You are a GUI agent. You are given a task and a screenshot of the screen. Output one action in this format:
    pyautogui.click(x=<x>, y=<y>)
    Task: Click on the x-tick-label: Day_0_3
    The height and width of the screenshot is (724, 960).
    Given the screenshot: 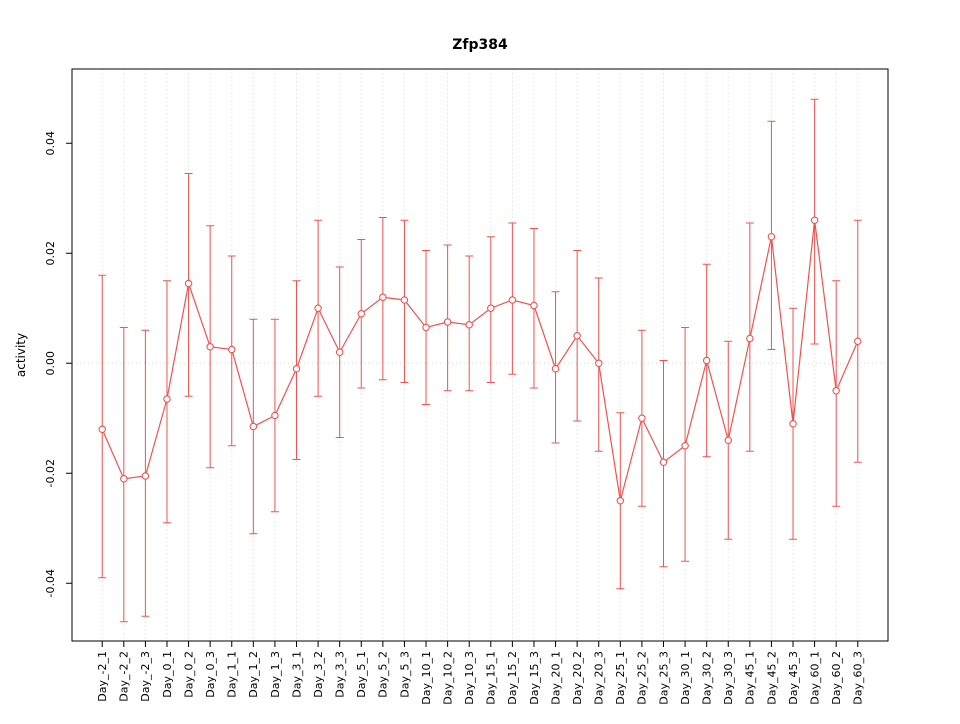 What is the action you would take?
    pyautogui.click(x=210, y=674)
    